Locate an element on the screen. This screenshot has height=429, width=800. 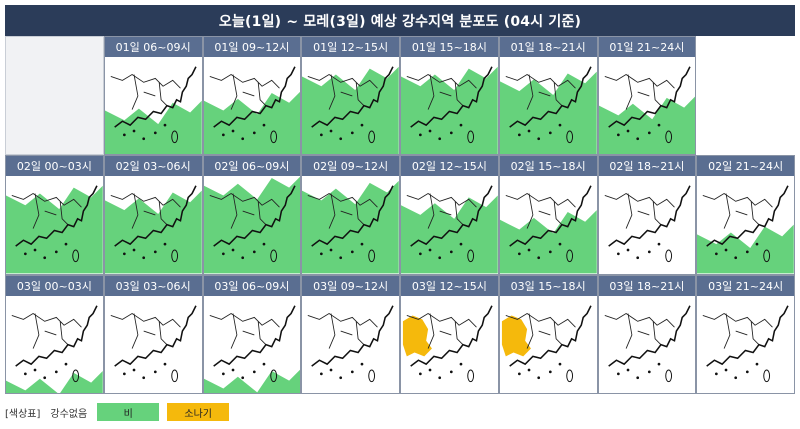
time-slot-label: 02일 15~18시 is located at coordinates (548, 166).